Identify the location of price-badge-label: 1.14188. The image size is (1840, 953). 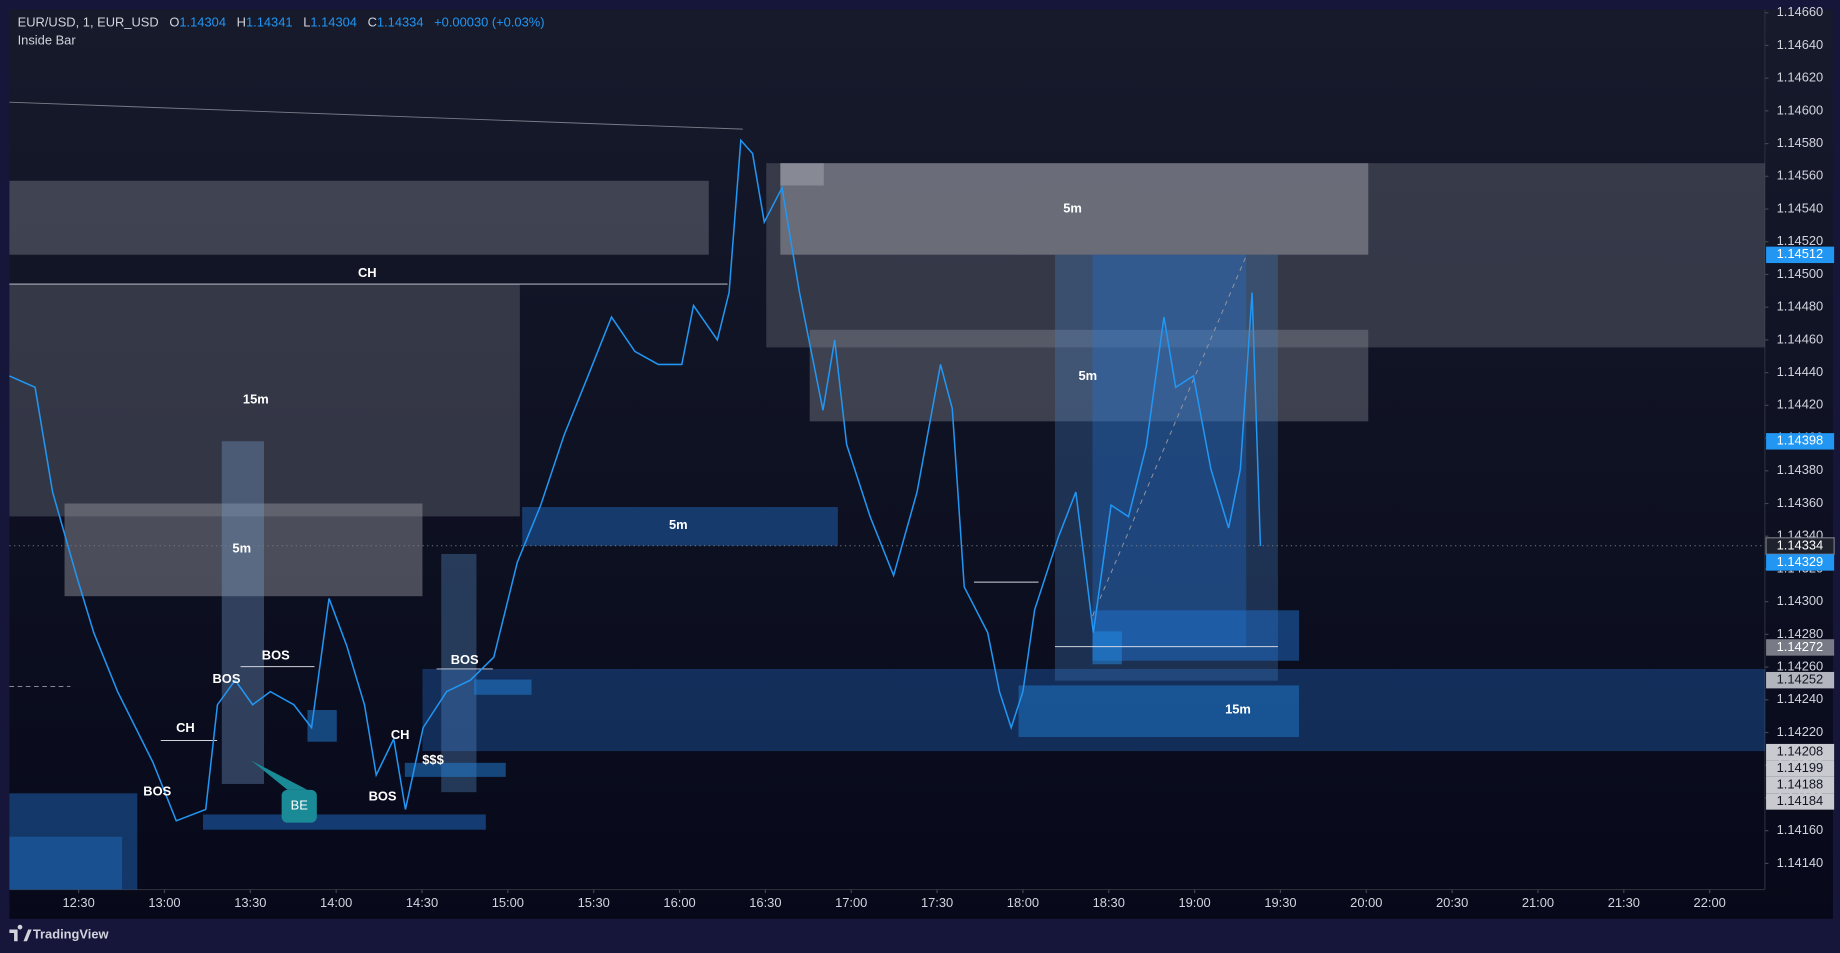
(1800, 783).